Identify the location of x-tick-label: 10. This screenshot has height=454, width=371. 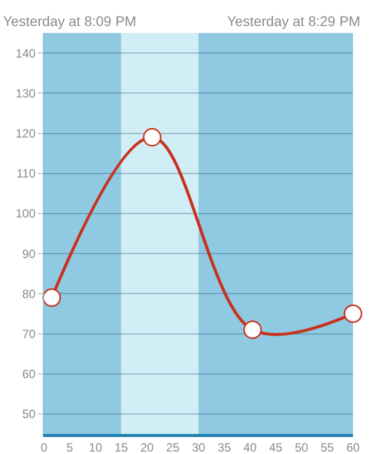
(95, 447).